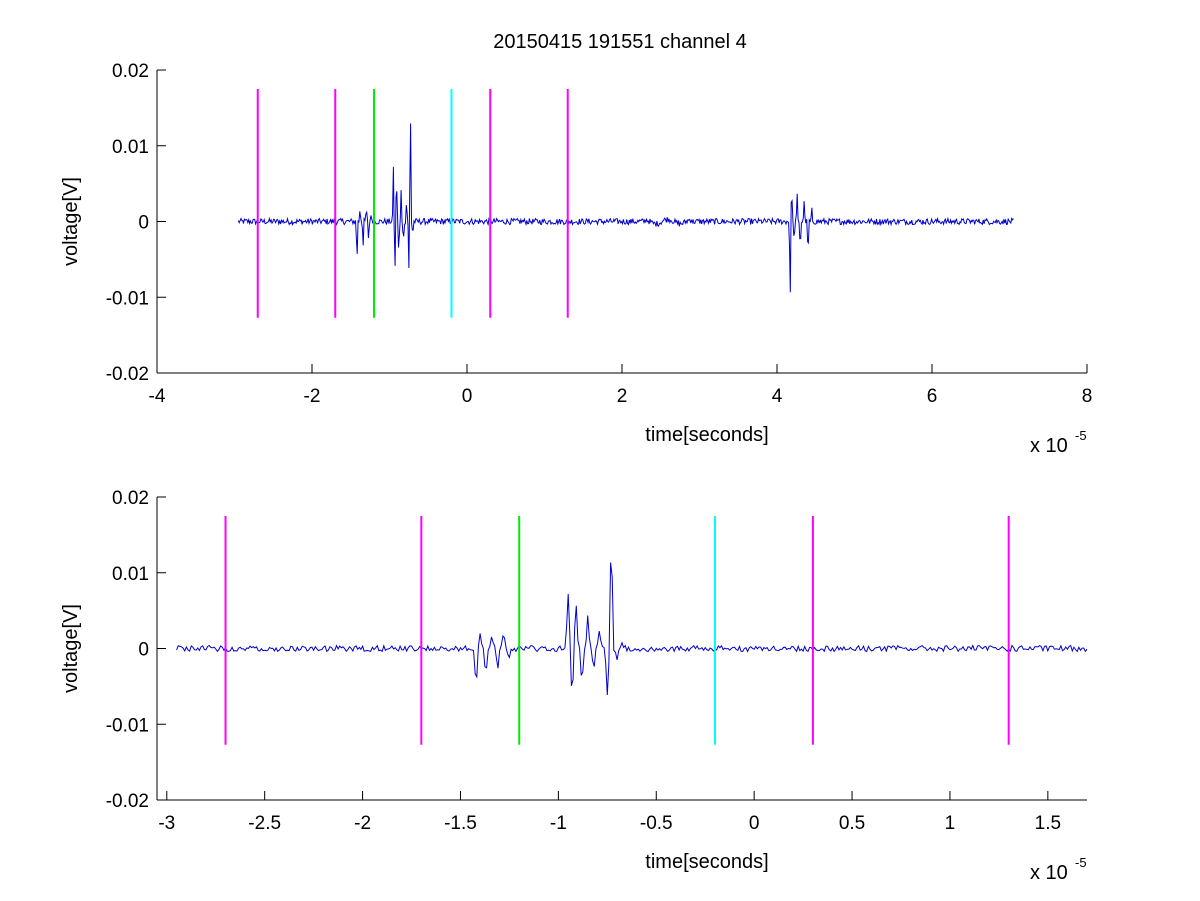 This screenshot has height=901, width=1200. Describe the element at coordinates (1049, 446) in the screenshot. I see `top-x-exponent: x 10` at that location.